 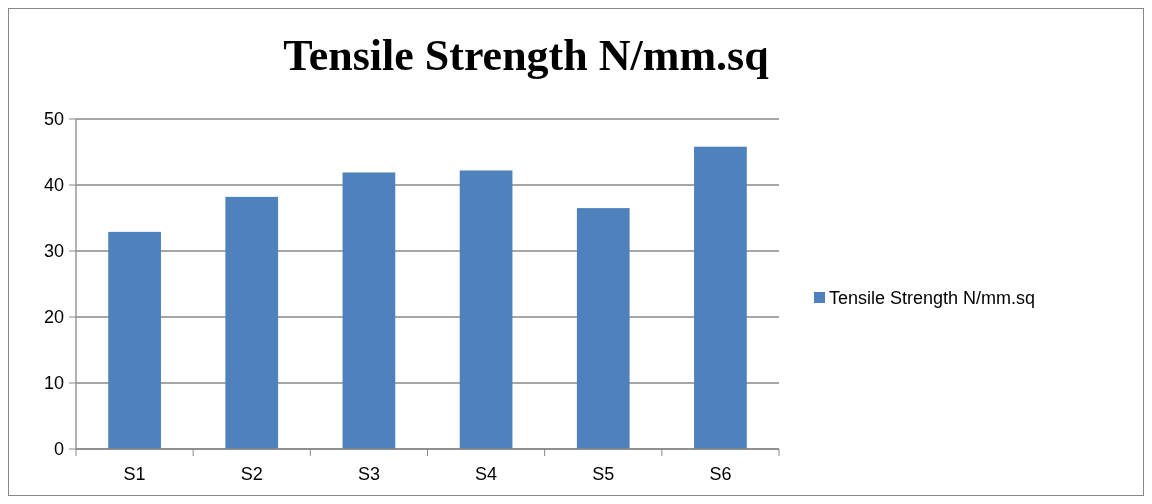 I want to click on y-tick-label: 40, so click(x=53, y=185).